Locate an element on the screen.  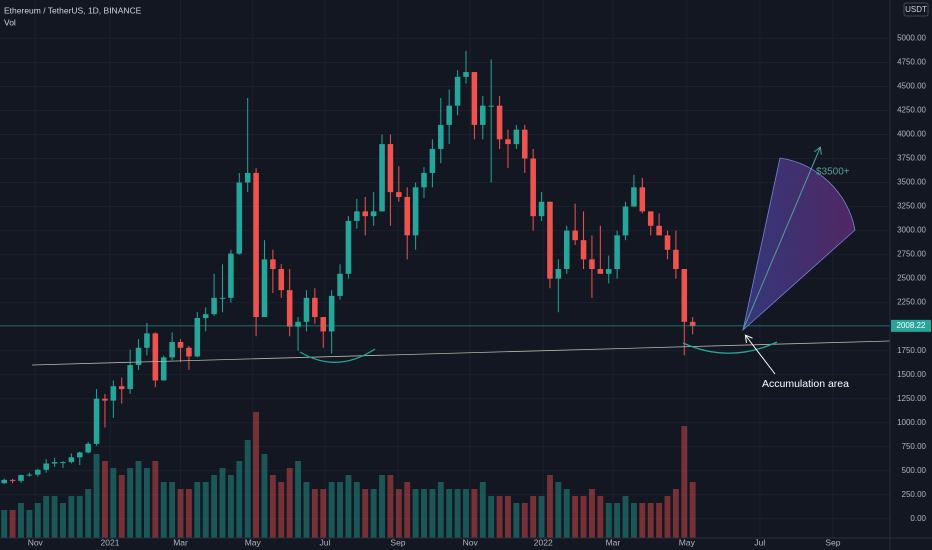
last-price-label: 2008.22 is located at coordinates (911, 325).